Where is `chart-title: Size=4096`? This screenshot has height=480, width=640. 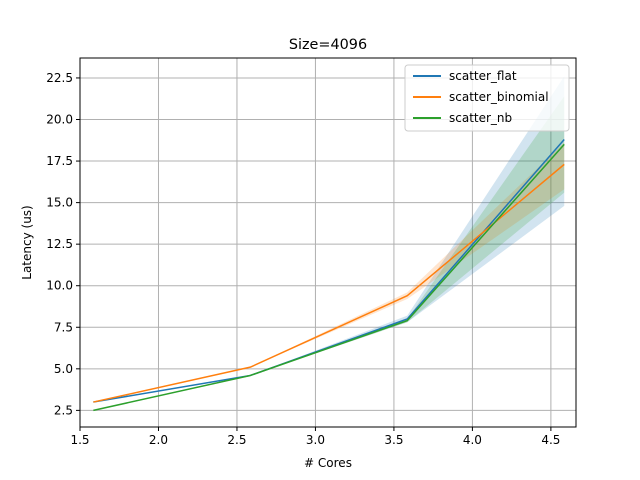 chart-title: Size=4096 is located at coordinates (328, 45).